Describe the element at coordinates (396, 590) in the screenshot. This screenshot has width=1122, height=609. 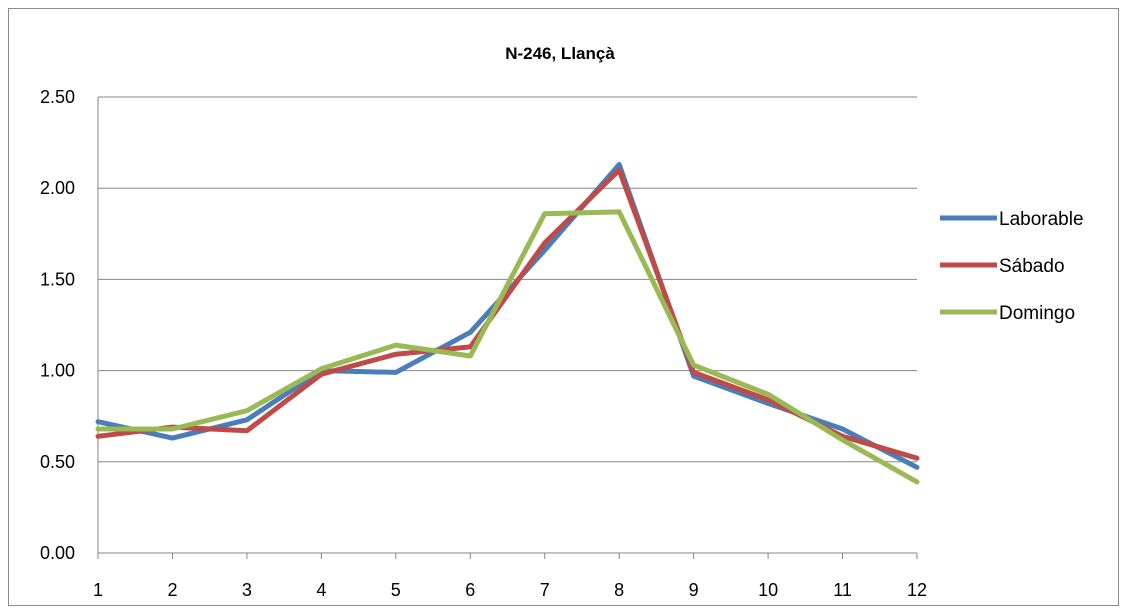
I see `x-tick-label: 5` at that location.